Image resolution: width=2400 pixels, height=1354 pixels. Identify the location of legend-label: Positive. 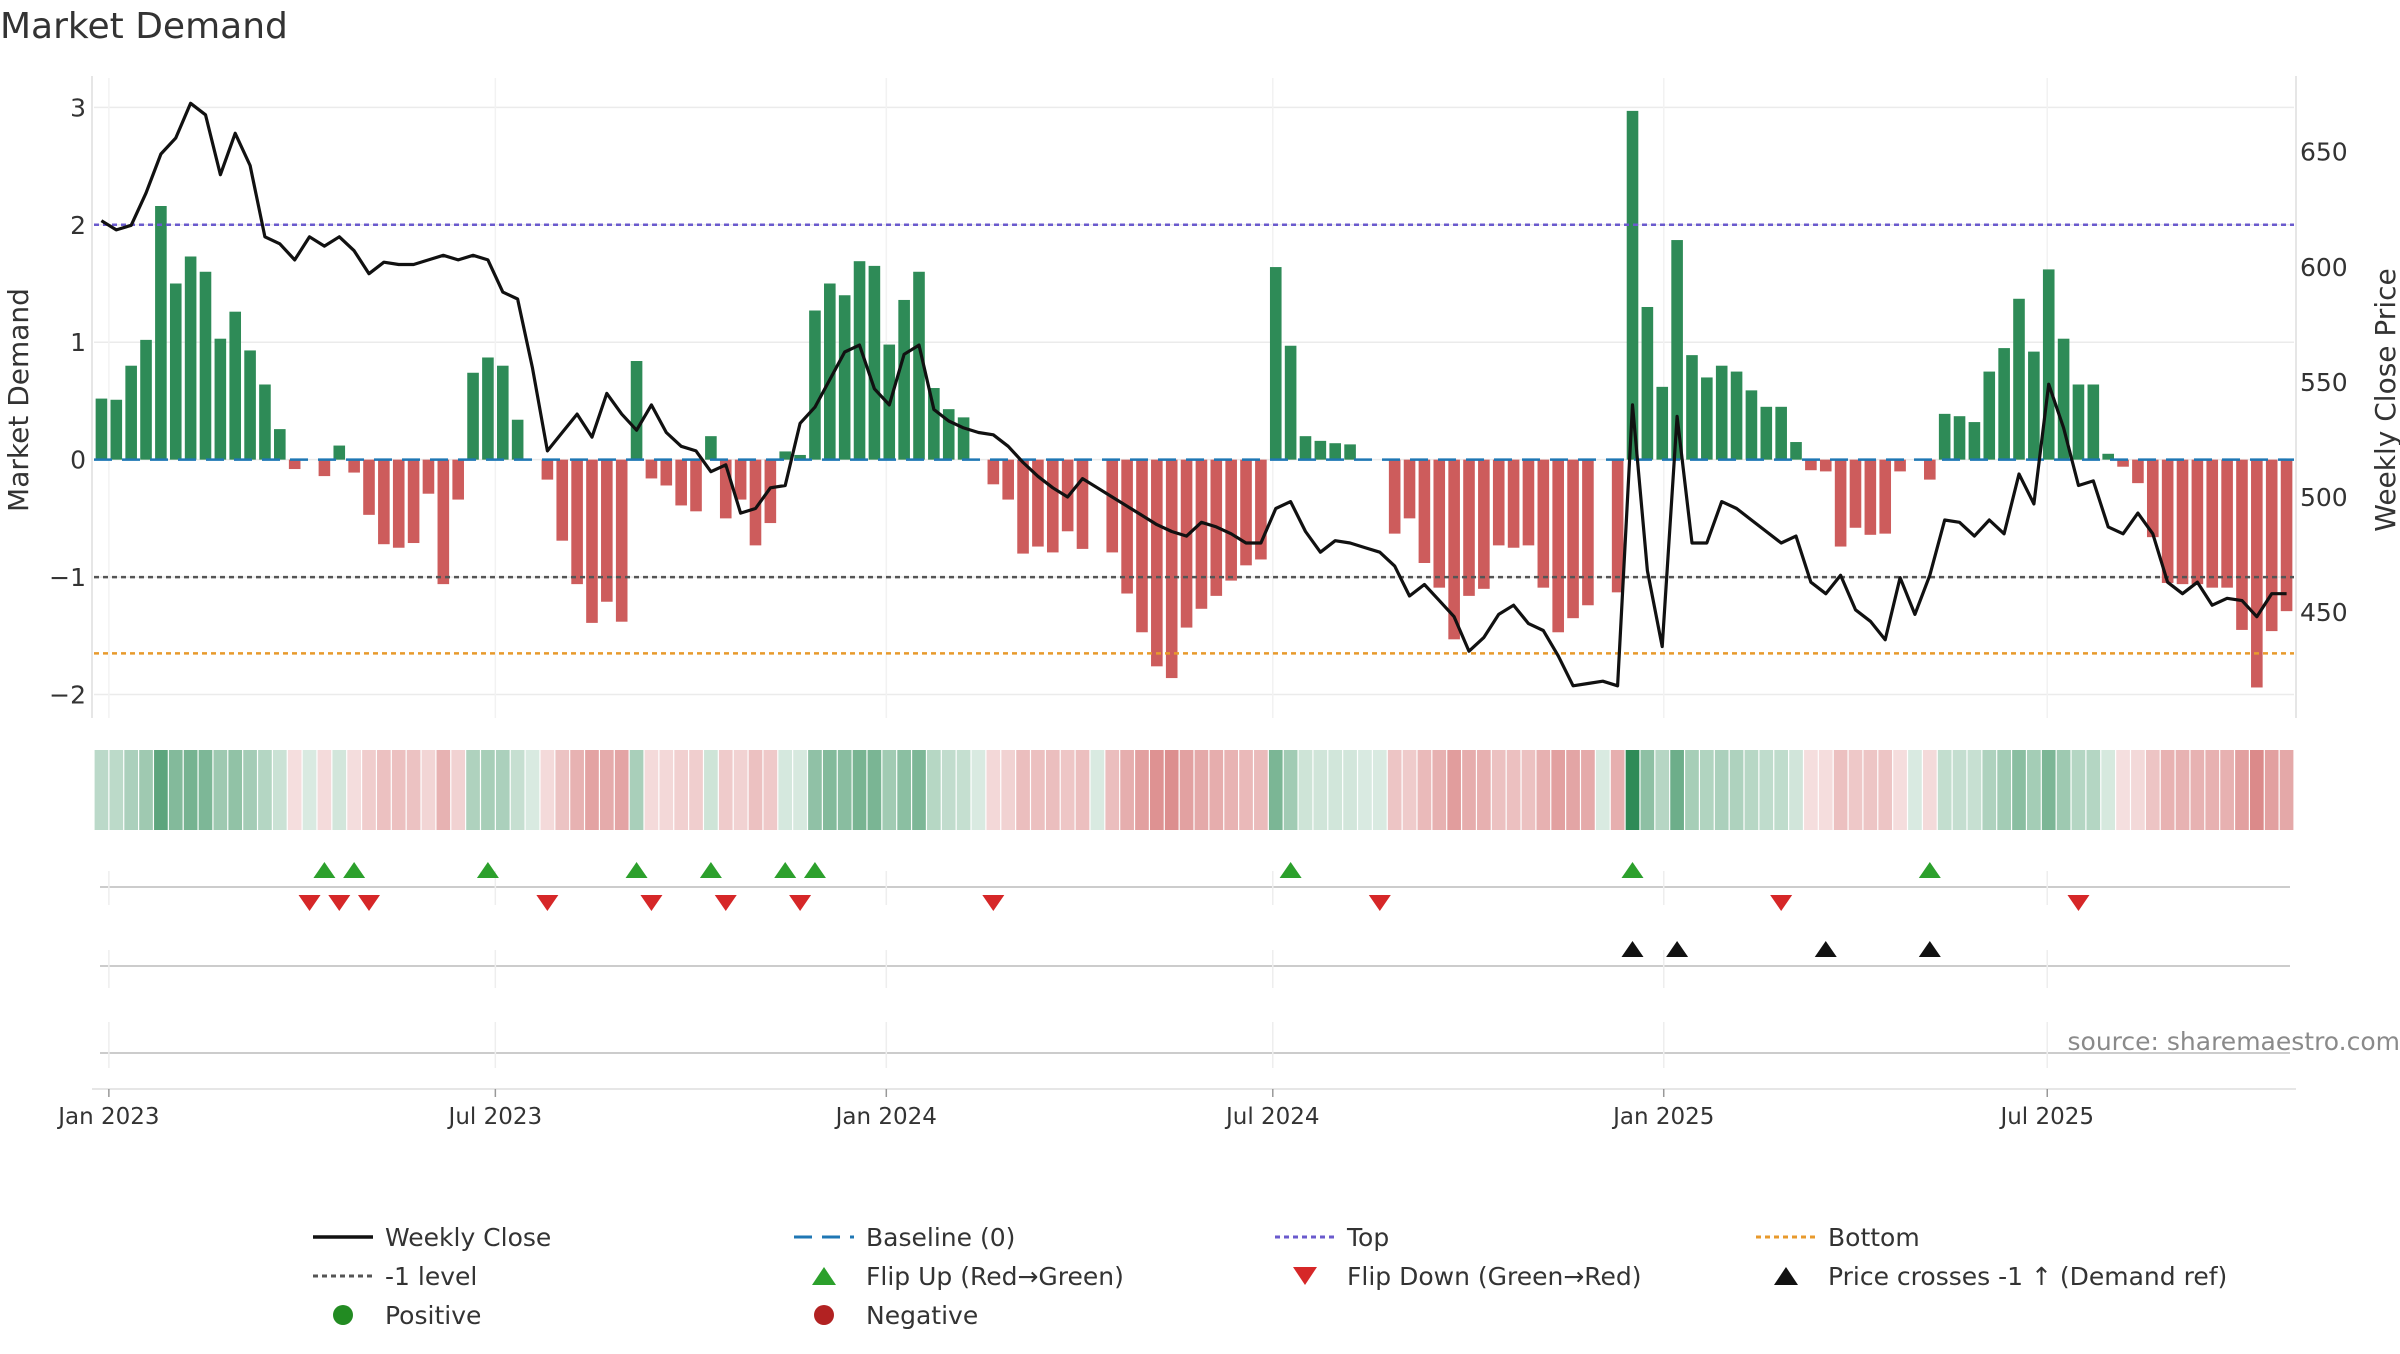
(433, 1315).